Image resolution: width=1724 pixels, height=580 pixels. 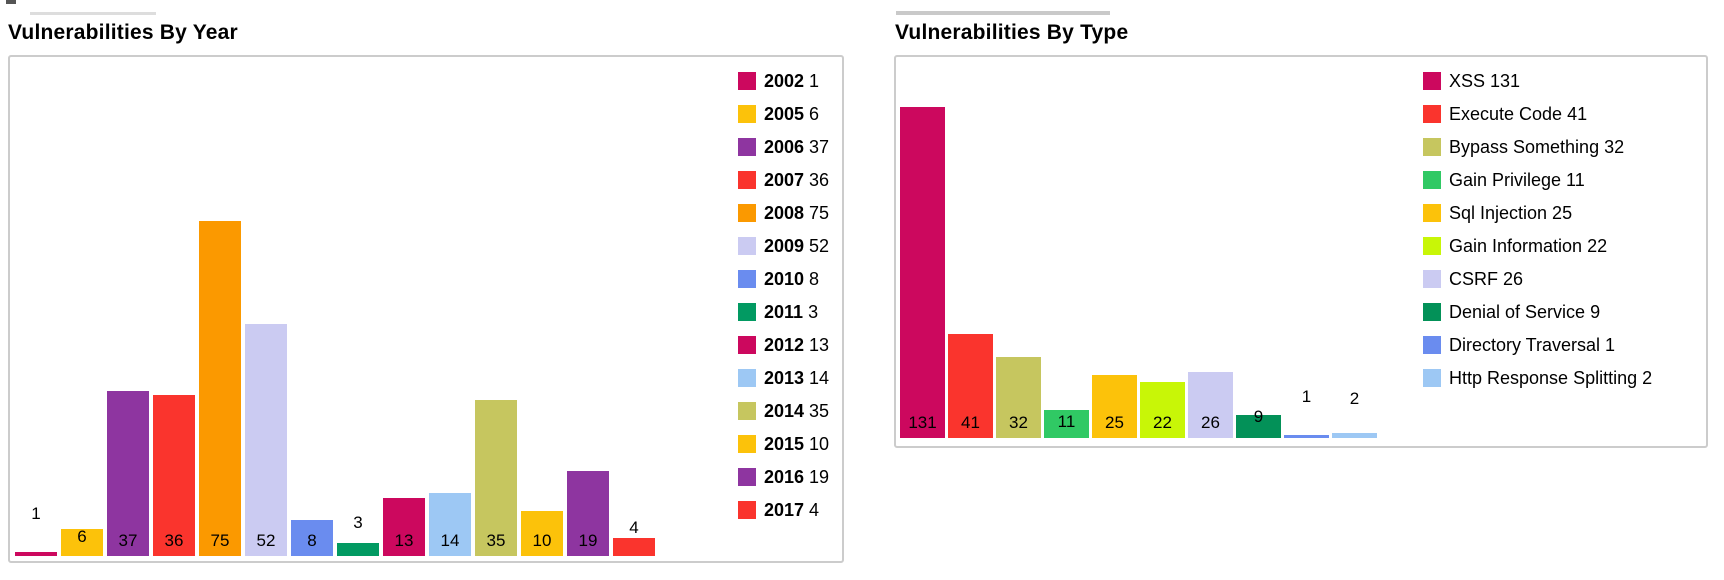 I want to click on bar-value-label: 26, so click(x=1210, y=422).